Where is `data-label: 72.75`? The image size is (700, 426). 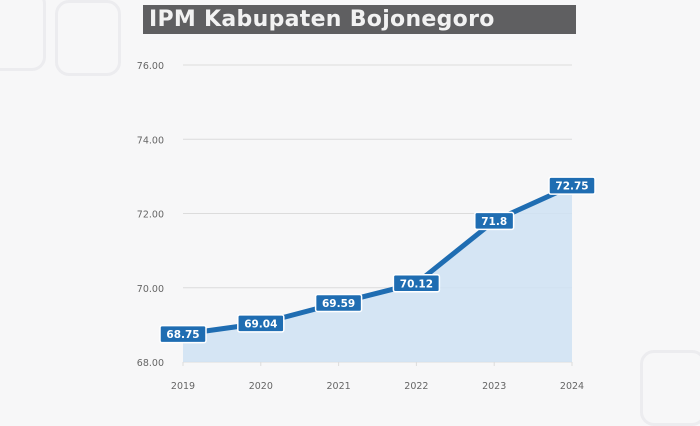
data-label: 72.75 is located at coordinates (572, 185).